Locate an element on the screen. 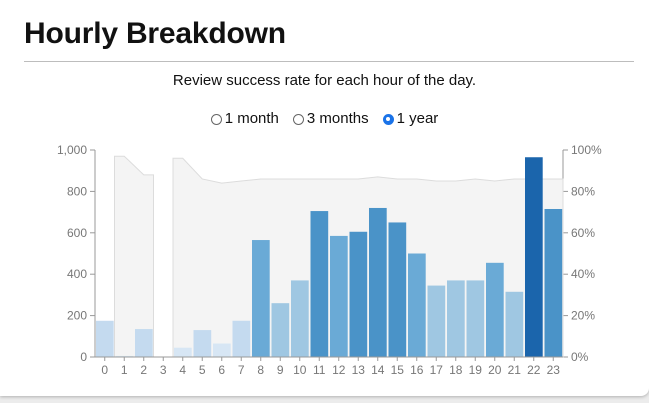 The image size is (649, 403). x-tick-label: 2 is located at coordinates (143, 370).